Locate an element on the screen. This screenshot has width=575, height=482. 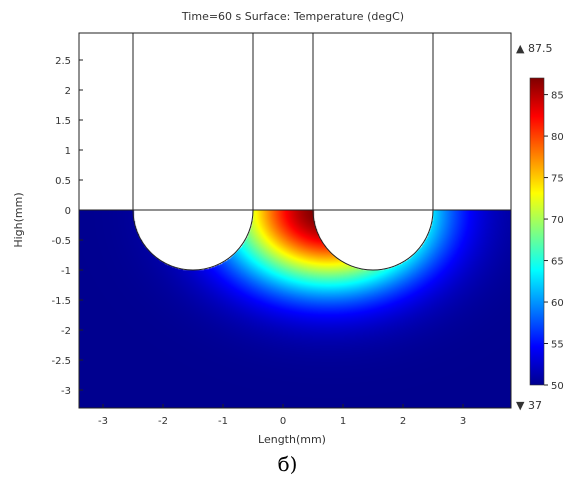
colorbar: 85 80 75 70 65 60 55 50 ▲ 87.5 ▼ 37 is located at coordinates (540, 227).